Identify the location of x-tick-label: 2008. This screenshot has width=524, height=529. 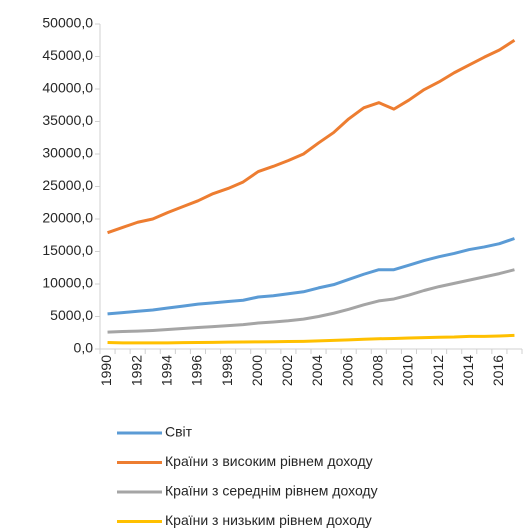
(378, 370).